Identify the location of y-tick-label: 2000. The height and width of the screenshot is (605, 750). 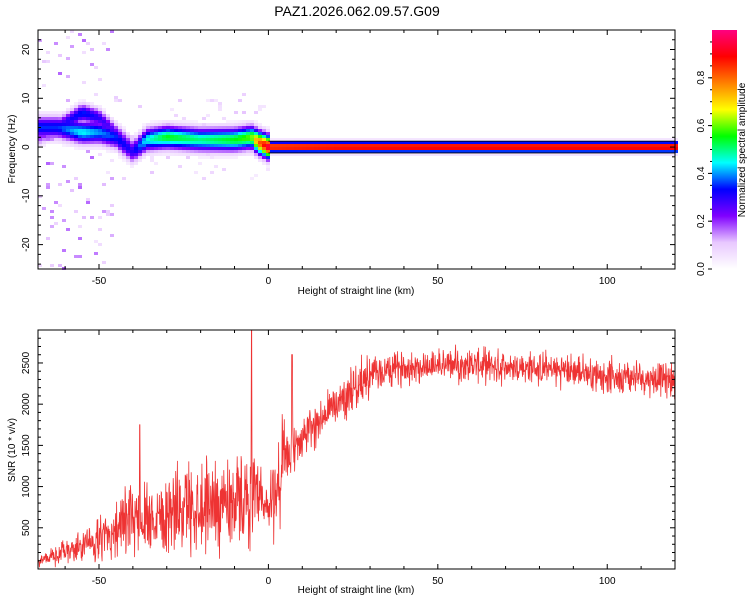
(26, 404).